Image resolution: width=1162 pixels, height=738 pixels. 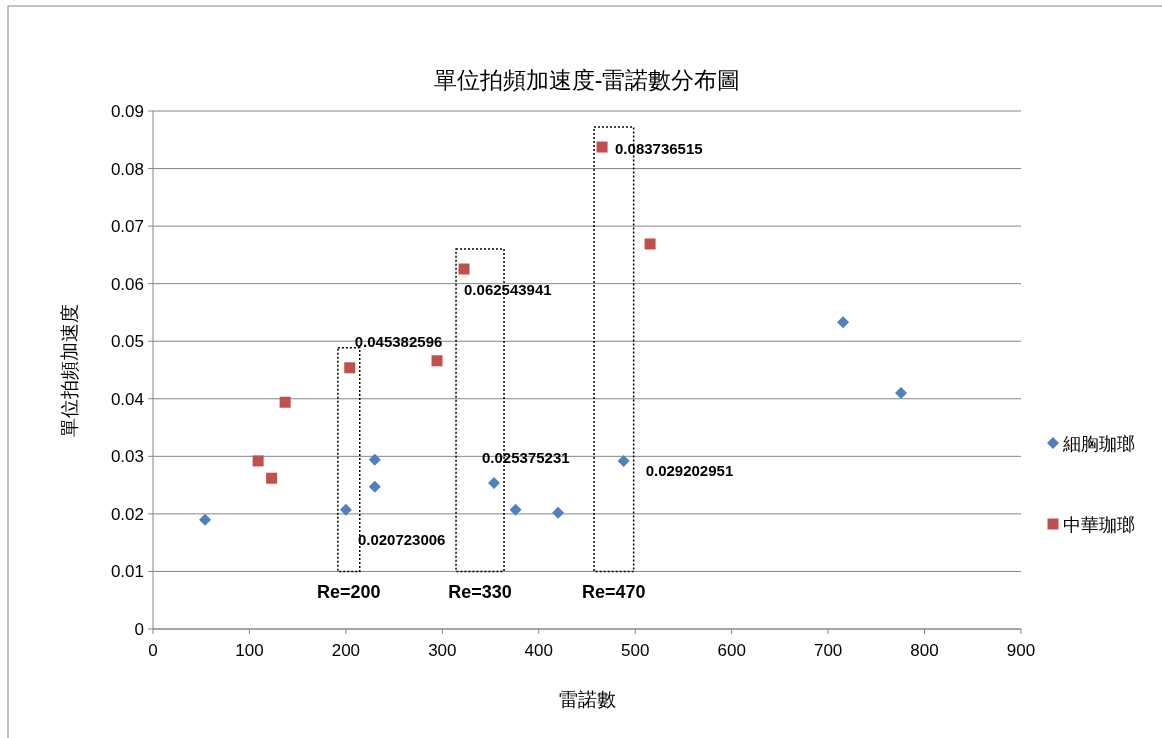 I want to click on x-tick-label: 600, so click(x=731, y=650).